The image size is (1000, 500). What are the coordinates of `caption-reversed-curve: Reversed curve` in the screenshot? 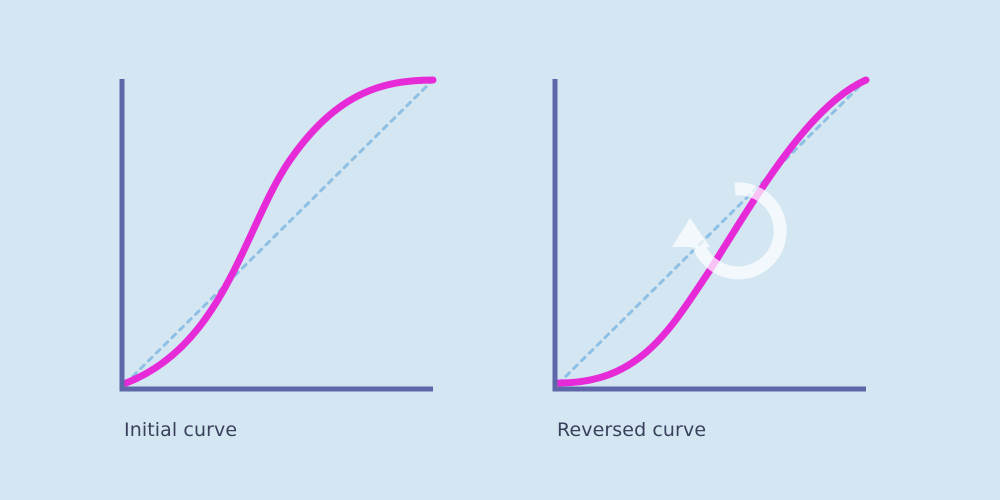 It's located at (632, 430).